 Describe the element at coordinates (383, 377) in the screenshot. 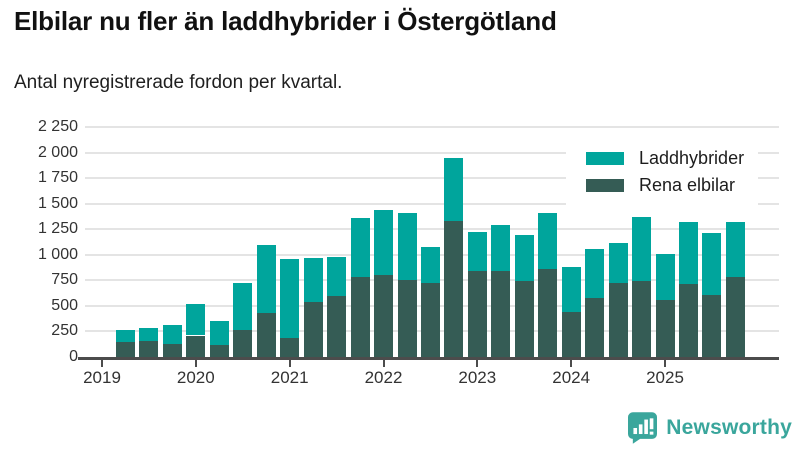

I see `x-axis-tick-label: 2022` at that location.